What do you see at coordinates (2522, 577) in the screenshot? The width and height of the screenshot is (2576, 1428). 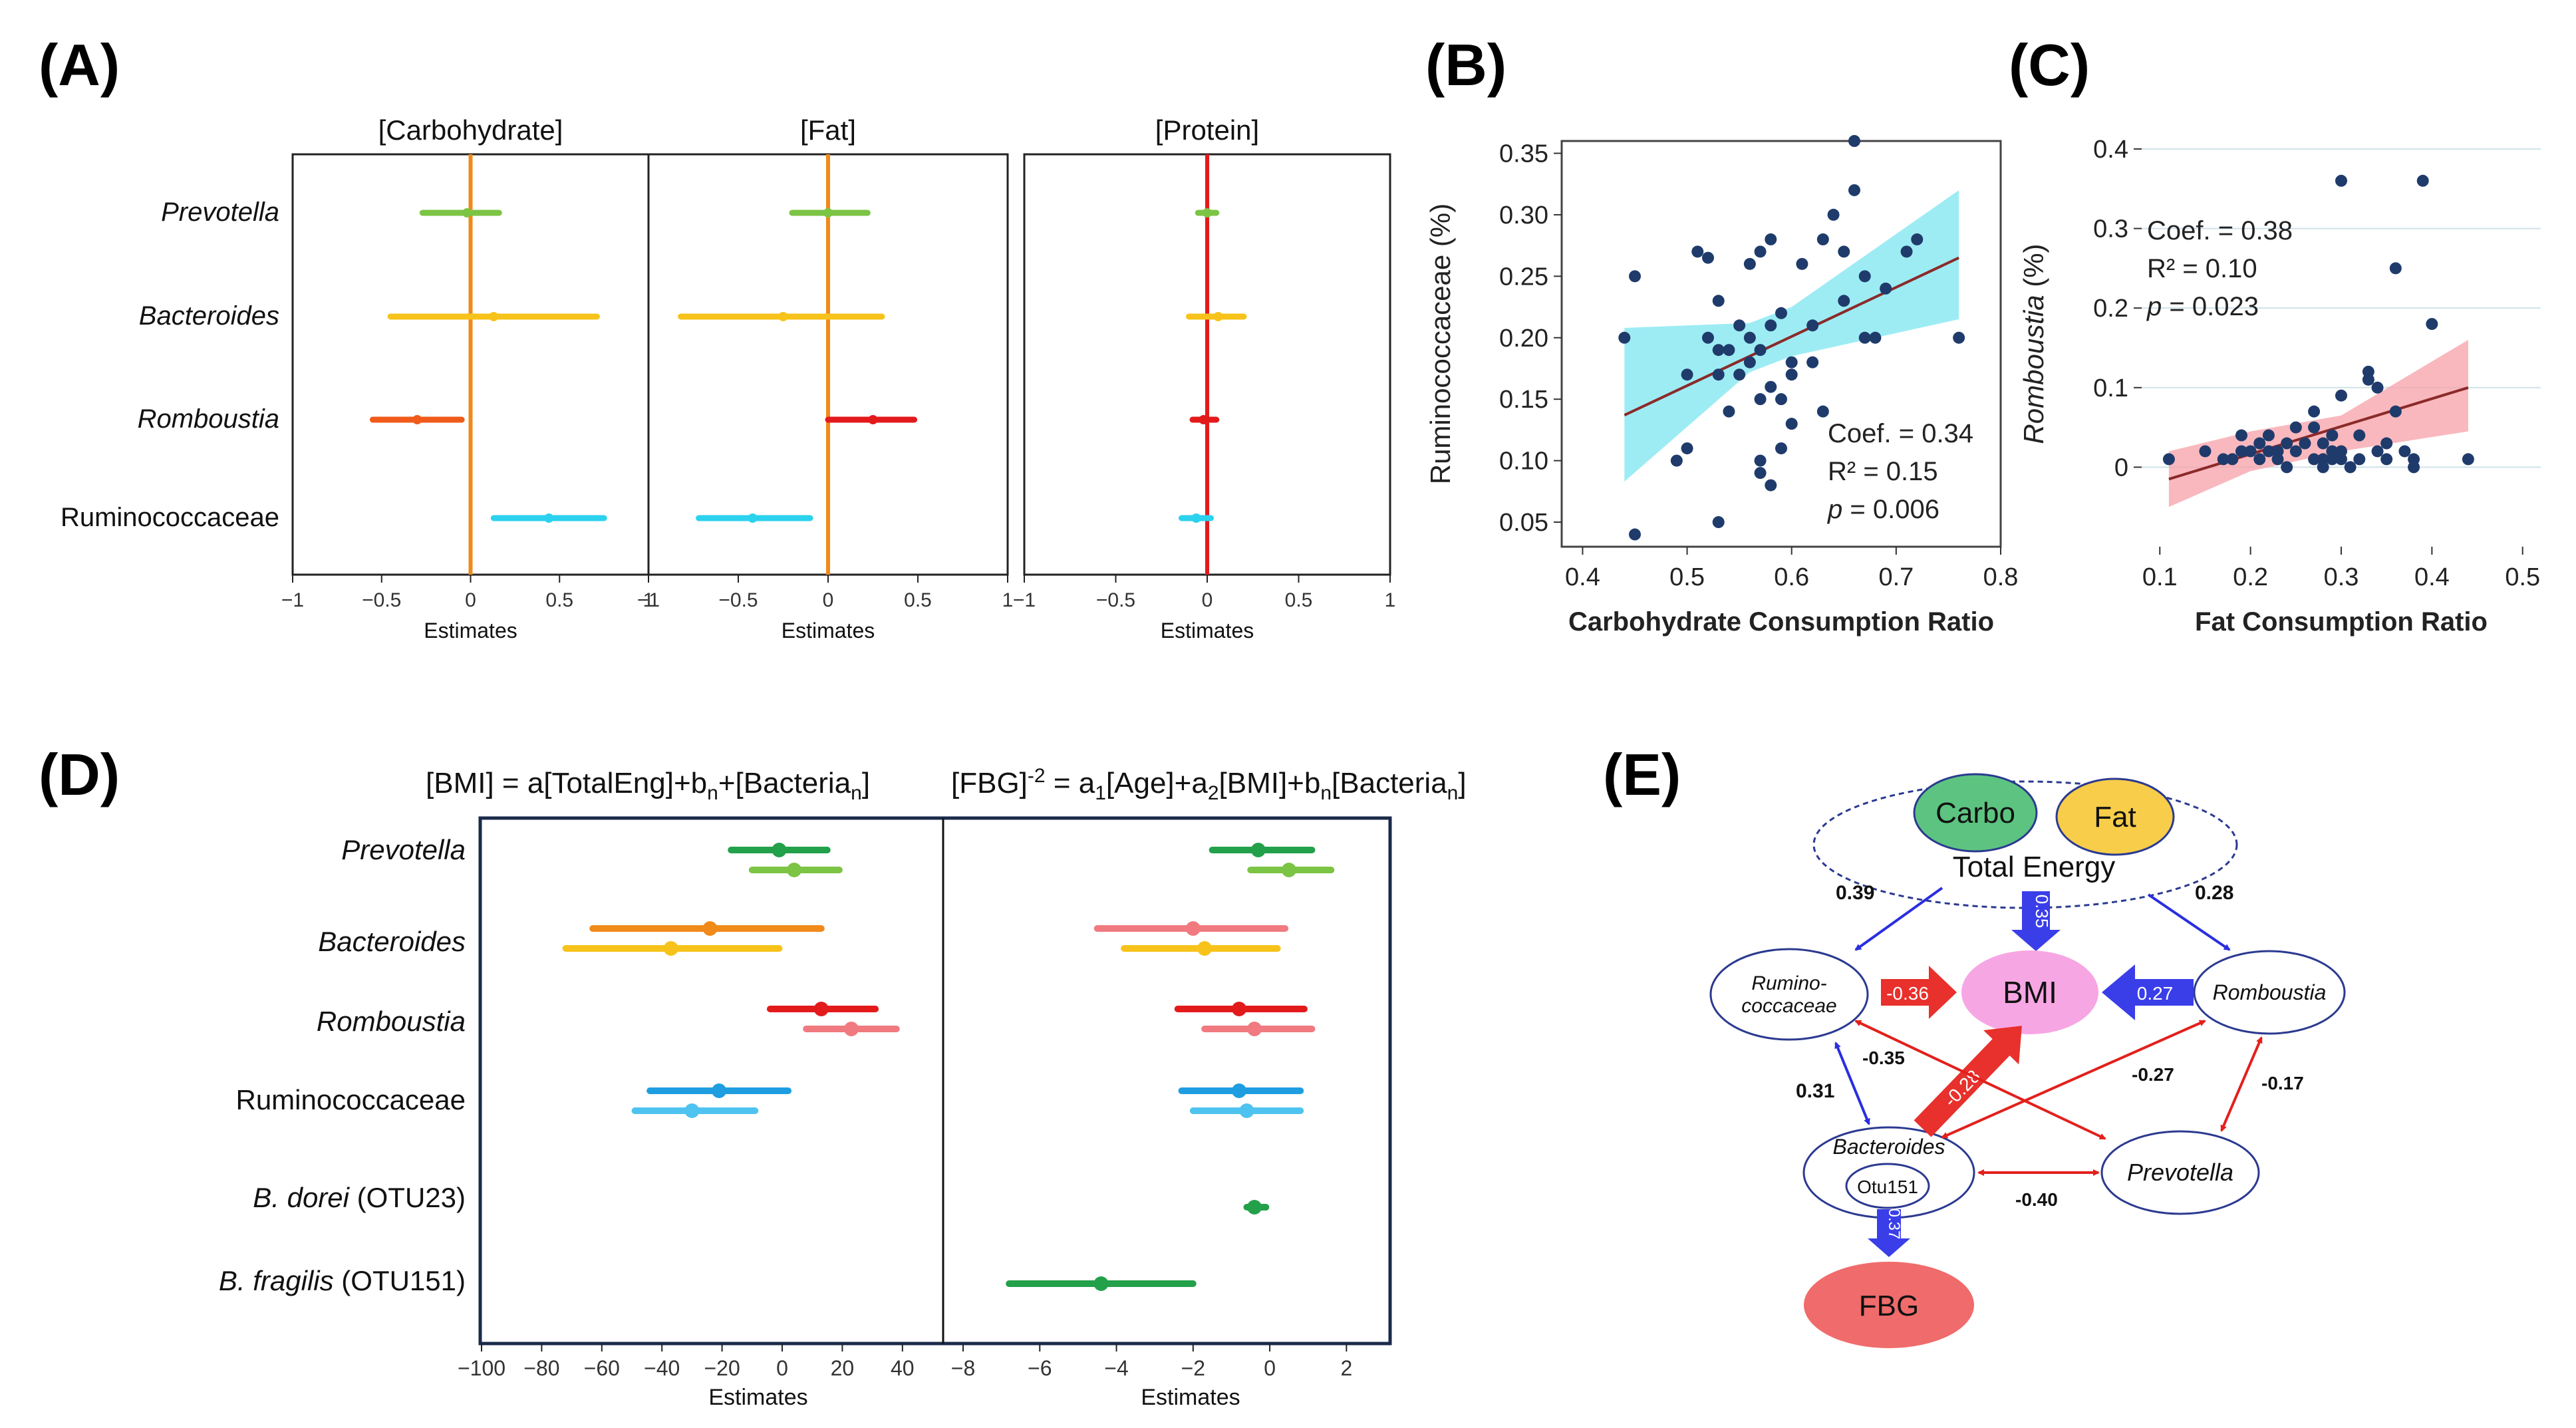 I see `panel-c-x-tick-label: 0.5` at bounding box center [2522, 577].